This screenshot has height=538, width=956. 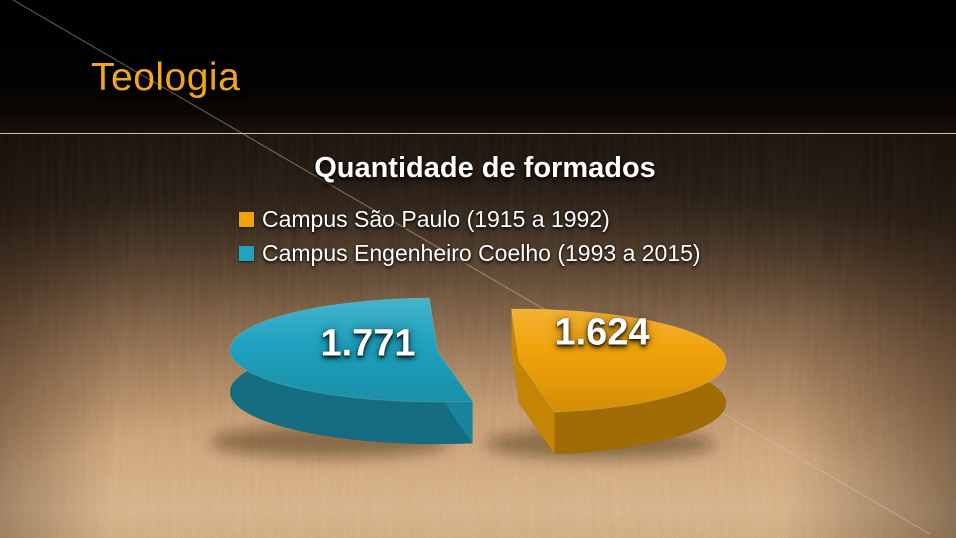 I want to click on legend-label: Campus São Paulo (1915 a 1992), so click(x=436, y=218).